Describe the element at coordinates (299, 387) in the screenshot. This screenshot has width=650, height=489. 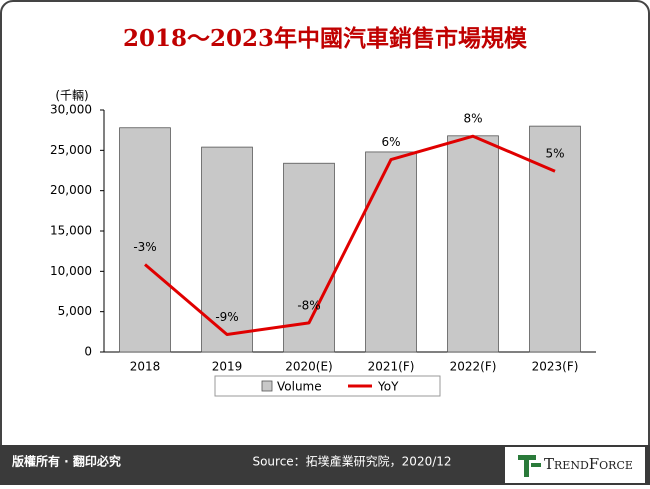
I see `legend-label: Volume` at that location.